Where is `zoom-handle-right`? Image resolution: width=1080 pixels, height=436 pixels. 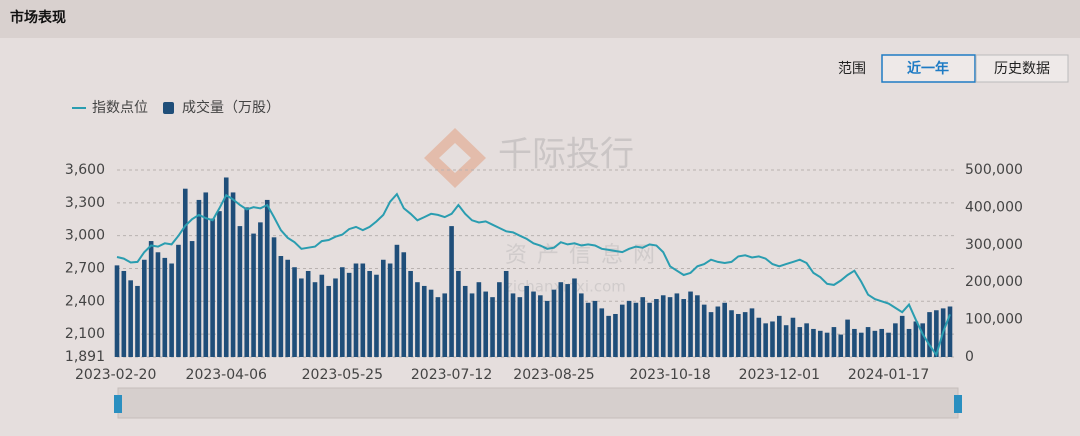
zoom-handle-right is located at coordinates (958, 404).